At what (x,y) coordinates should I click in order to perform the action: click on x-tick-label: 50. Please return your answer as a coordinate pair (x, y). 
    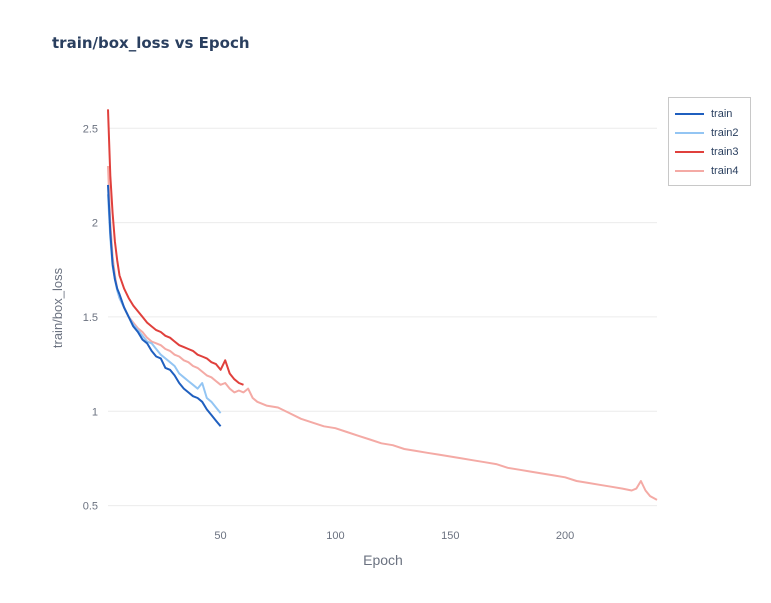
    Looking at the image, I should click on (220, 536).